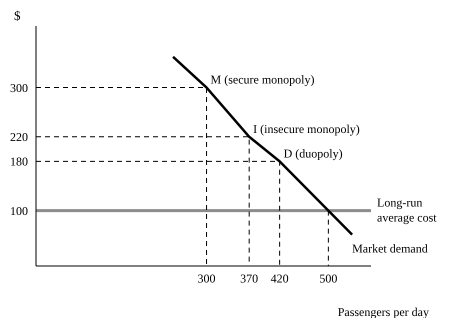  What do you see at coordinates (19, 211) in the screenshot?
I see `y-tick-label: 100` at bounding box center [19, 211].